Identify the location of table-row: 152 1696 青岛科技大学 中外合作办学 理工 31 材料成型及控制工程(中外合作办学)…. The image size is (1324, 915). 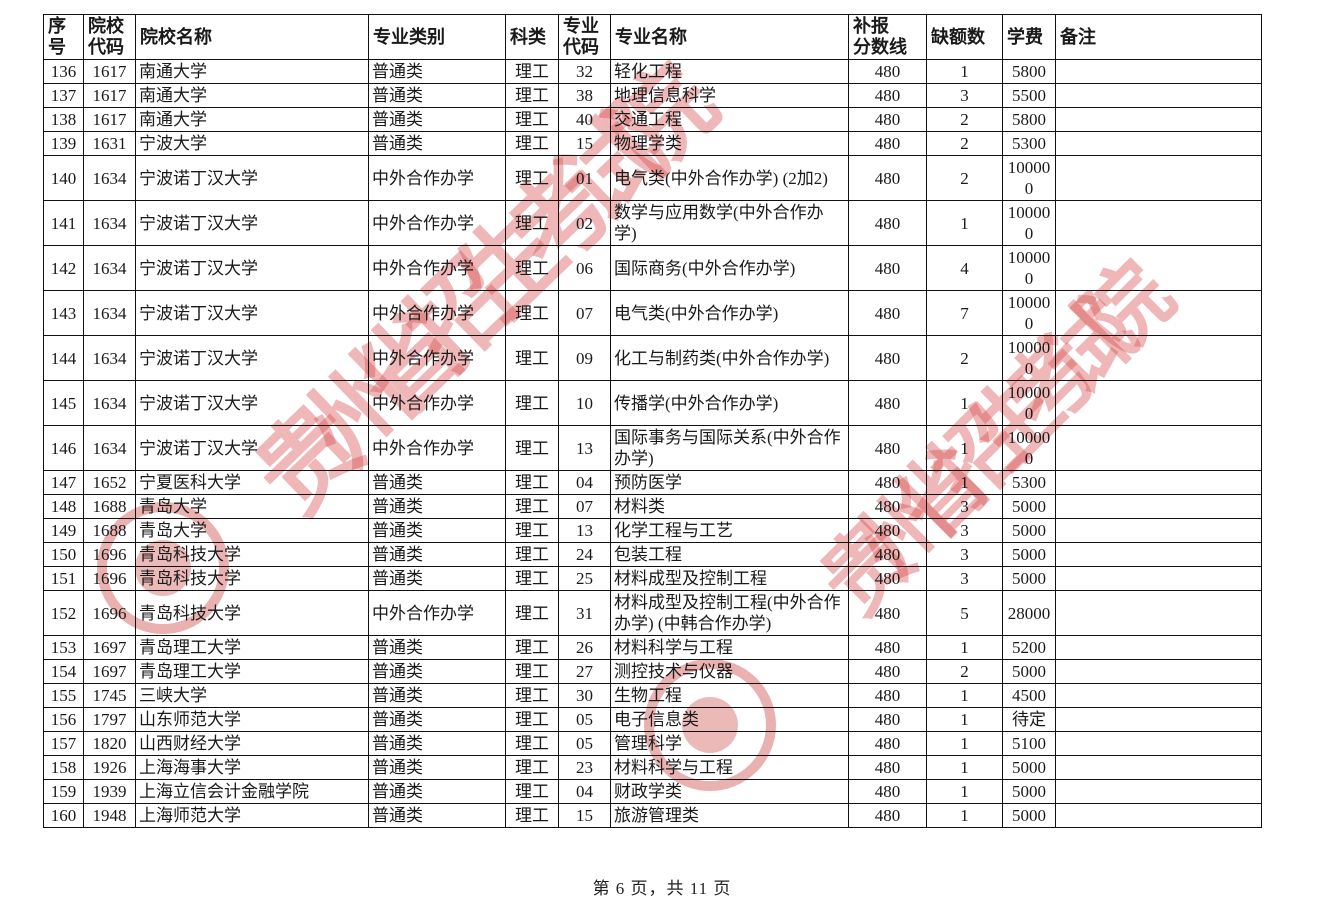
(652, 613).